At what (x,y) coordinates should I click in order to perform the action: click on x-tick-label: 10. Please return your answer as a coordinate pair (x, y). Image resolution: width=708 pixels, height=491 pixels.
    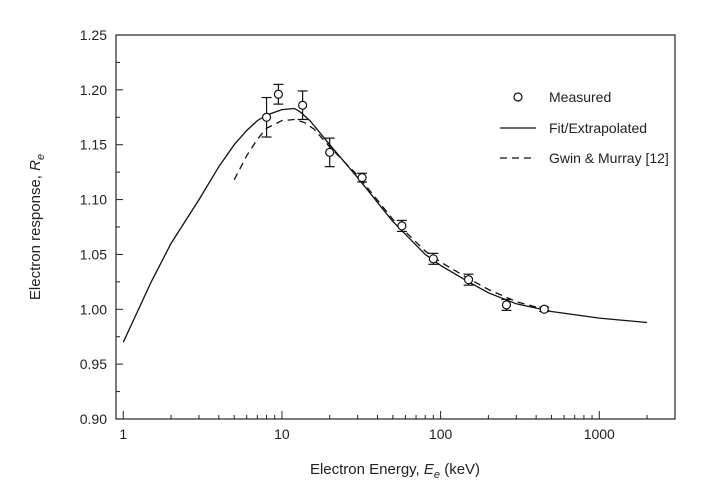
    Looking at the image, I should click on (282, 434).